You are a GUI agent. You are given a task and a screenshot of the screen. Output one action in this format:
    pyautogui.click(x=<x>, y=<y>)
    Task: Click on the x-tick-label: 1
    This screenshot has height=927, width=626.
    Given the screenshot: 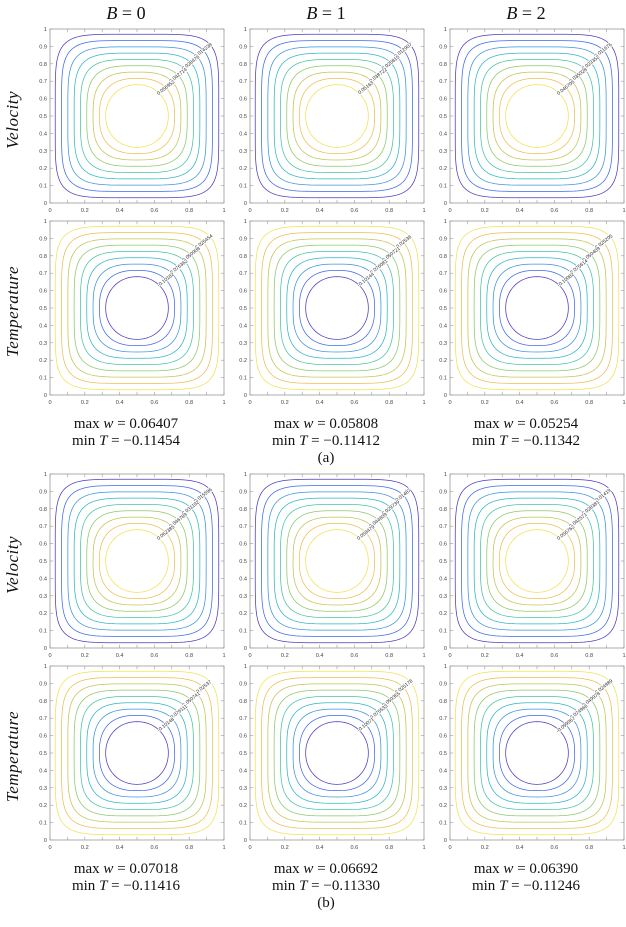 What is the action you would take?
    pyautogui.click(x=423, y=403)
    